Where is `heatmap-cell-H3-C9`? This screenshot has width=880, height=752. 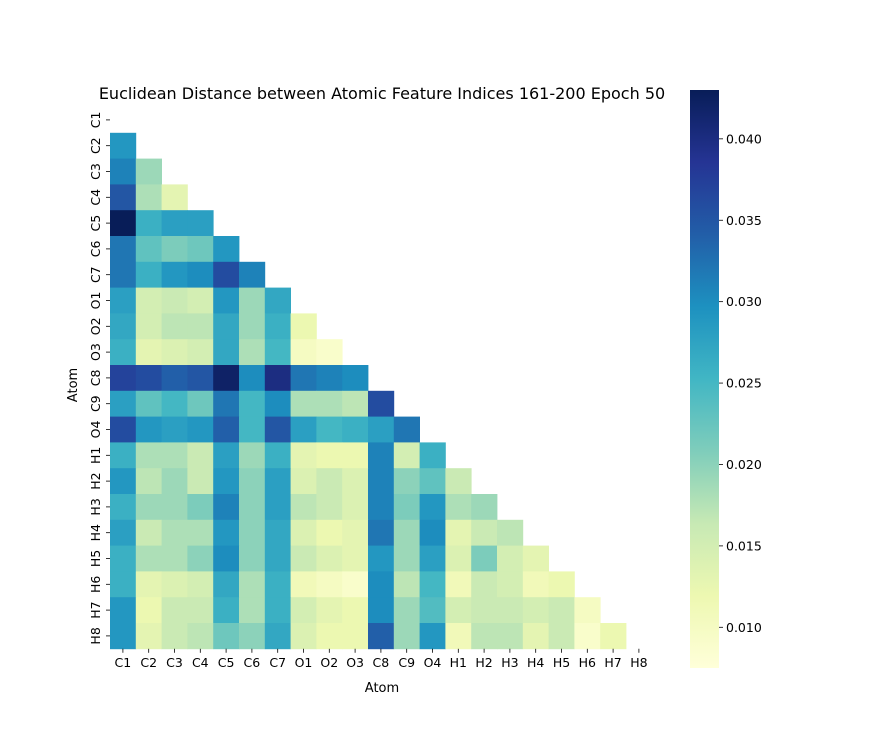
heatmap-cell-H3-C9 is located at coordinates (406, 507).